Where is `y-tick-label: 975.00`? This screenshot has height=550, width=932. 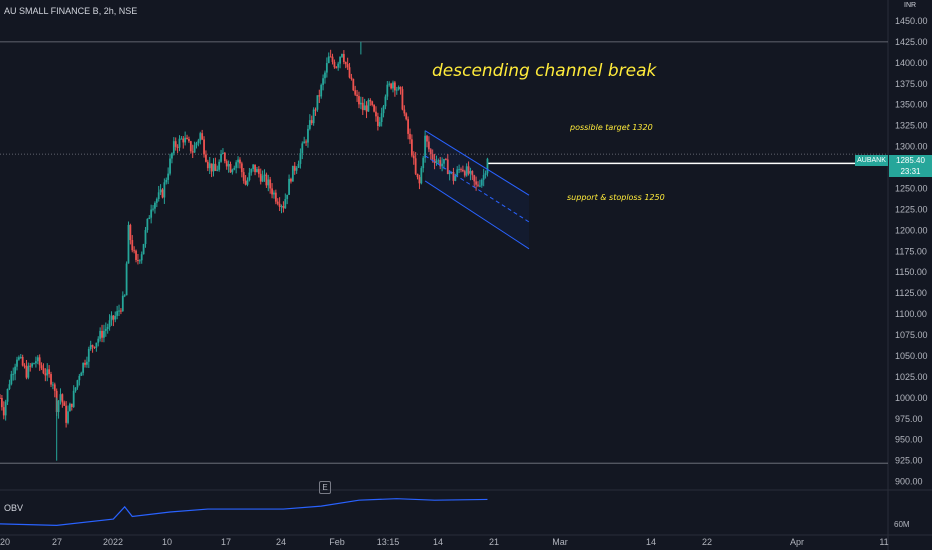 y-tick-label: 975.00 is located at coordinates (909, 419).